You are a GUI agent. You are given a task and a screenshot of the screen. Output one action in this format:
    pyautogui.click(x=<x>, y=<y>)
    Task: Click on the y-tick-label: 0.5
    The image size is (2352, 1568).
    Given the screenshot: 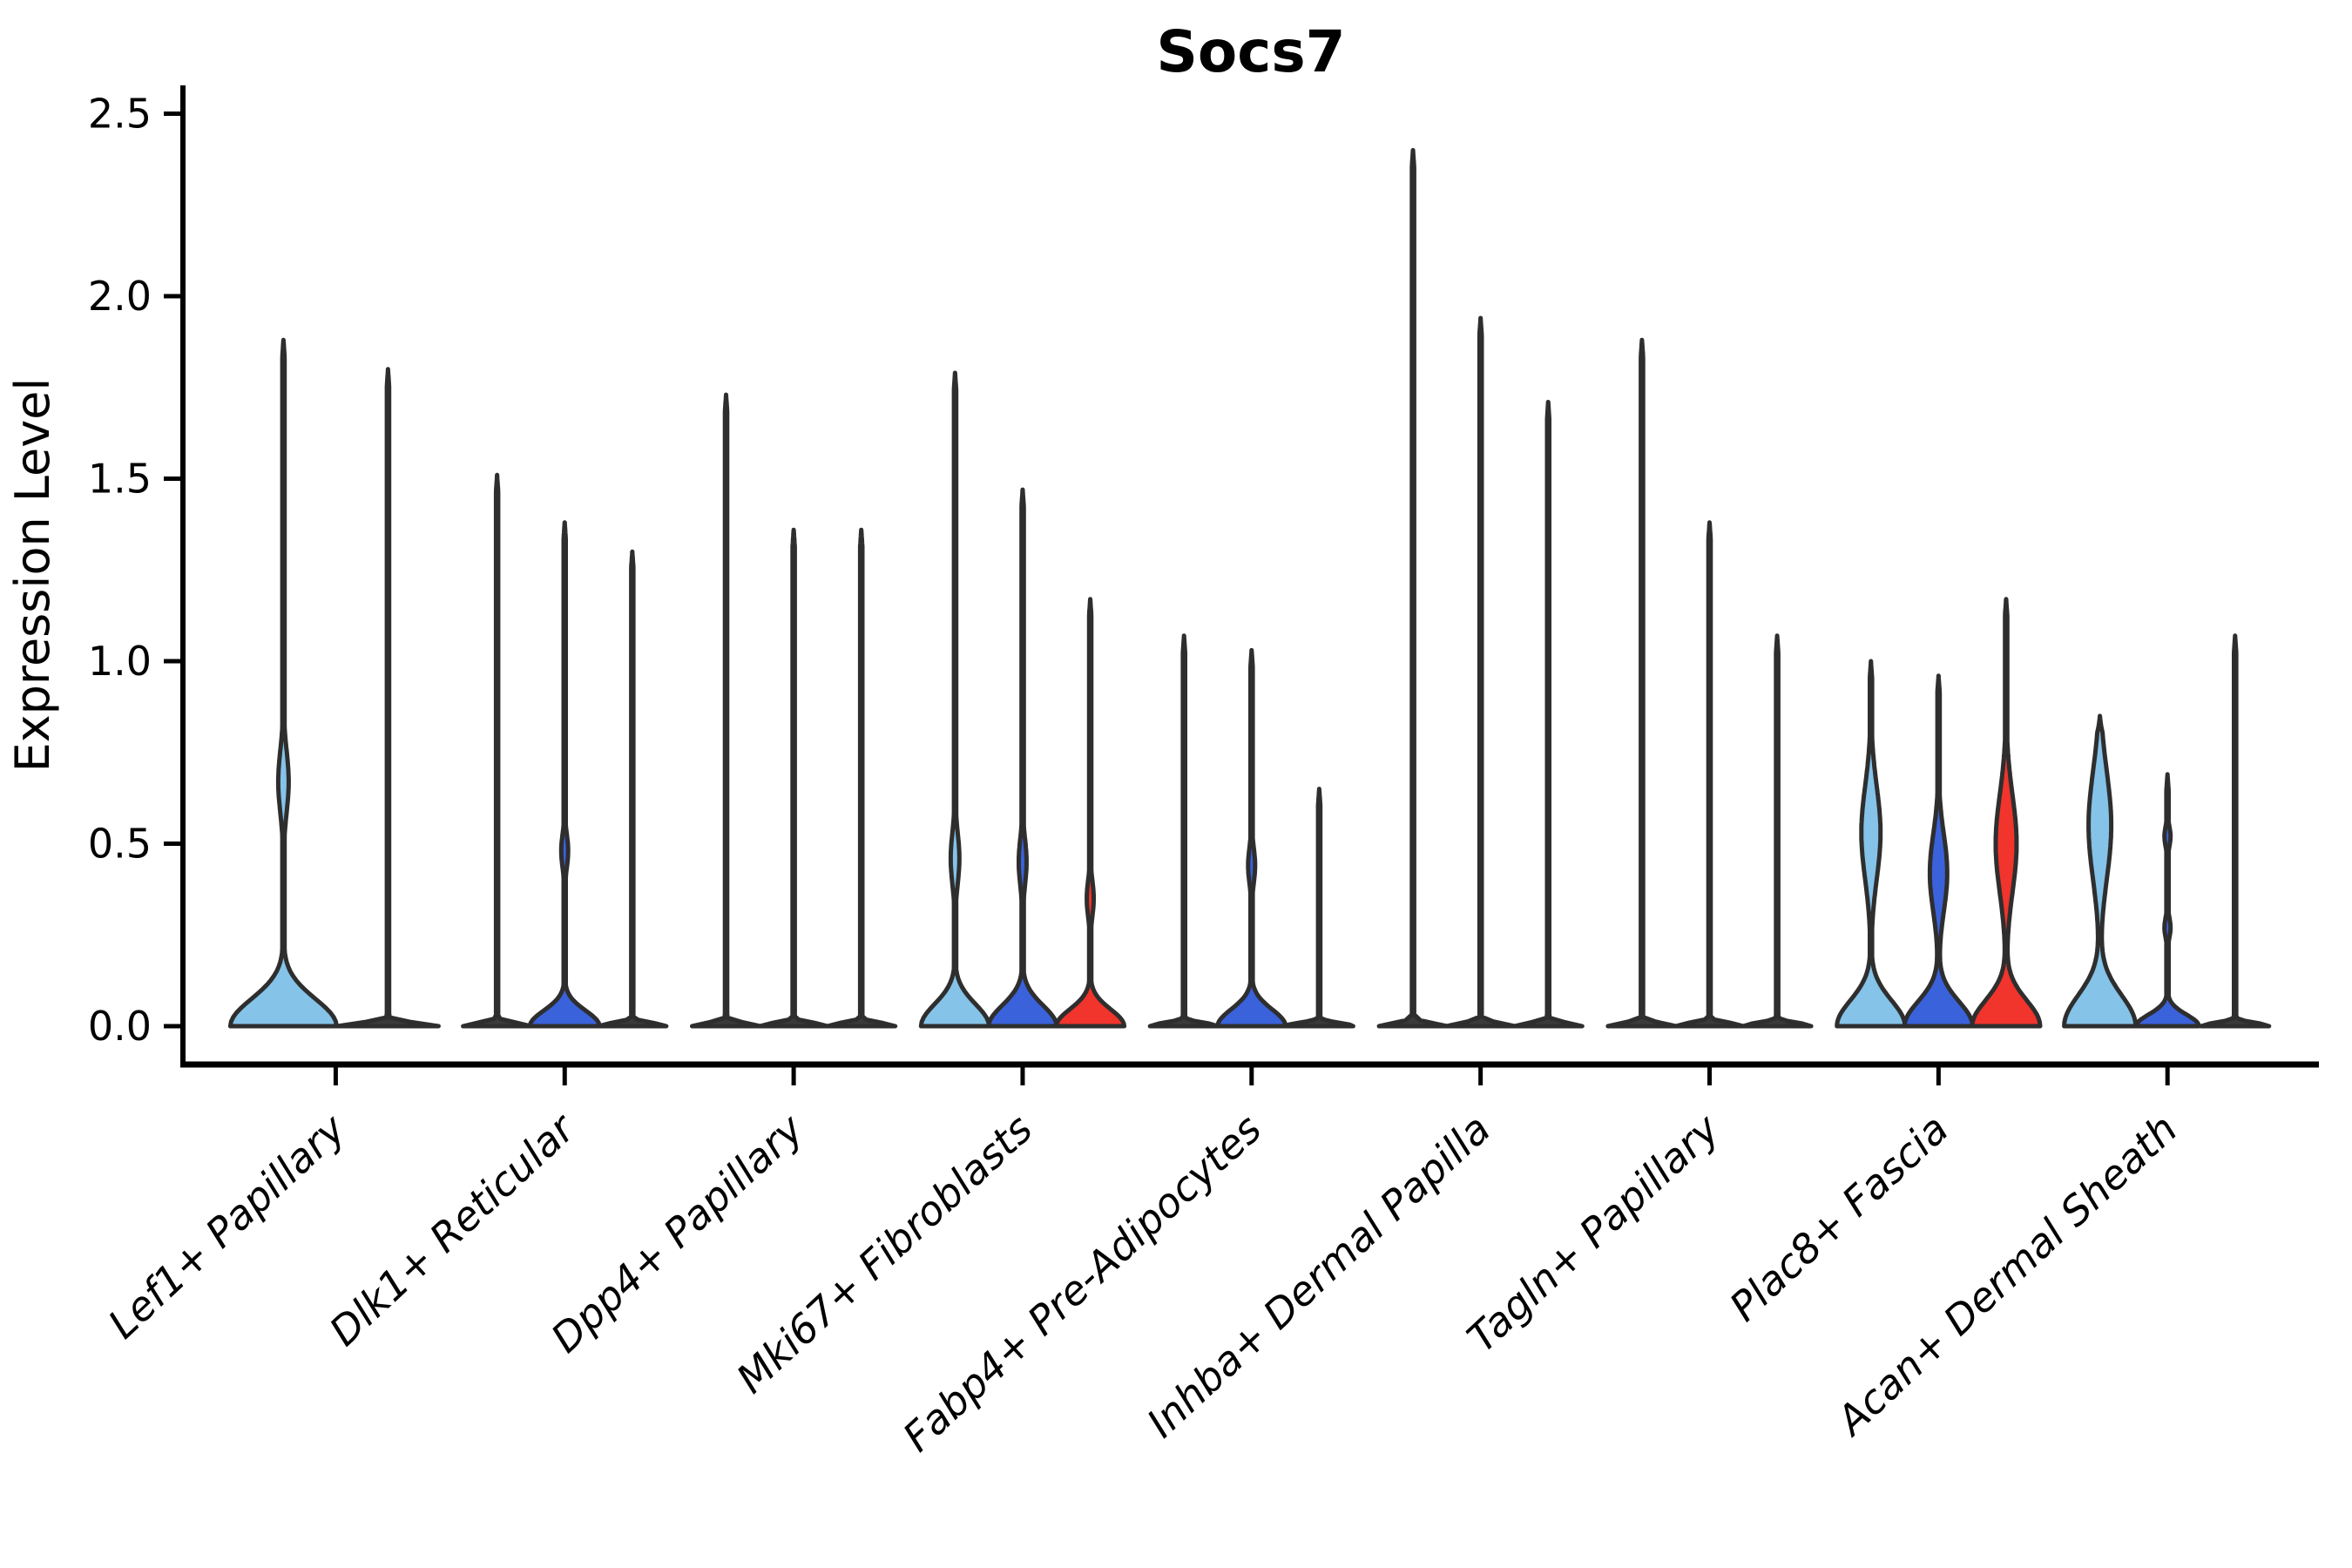 What is the action you would take?
    pyautogui.click(x=120, y=844)
    